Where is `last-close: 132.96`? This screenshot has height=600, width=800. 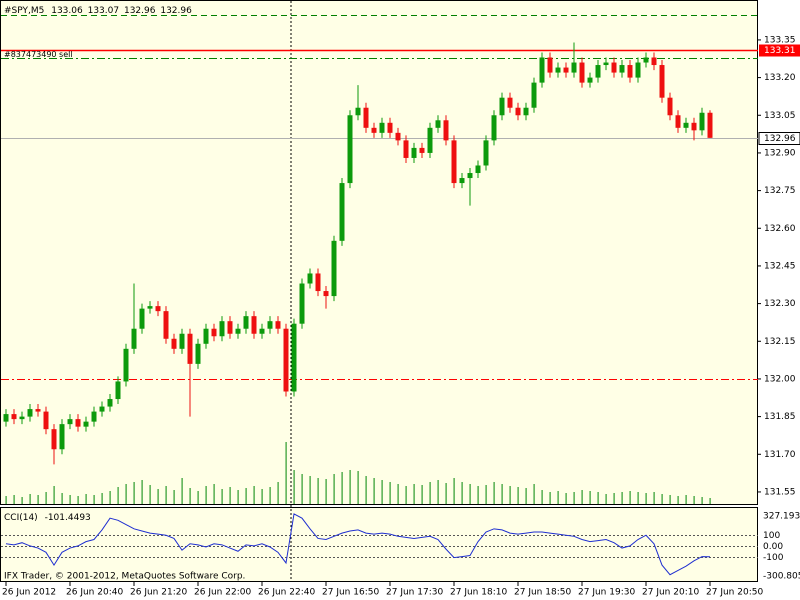
last-close: 132.96 is located at coordinates (176, 11).